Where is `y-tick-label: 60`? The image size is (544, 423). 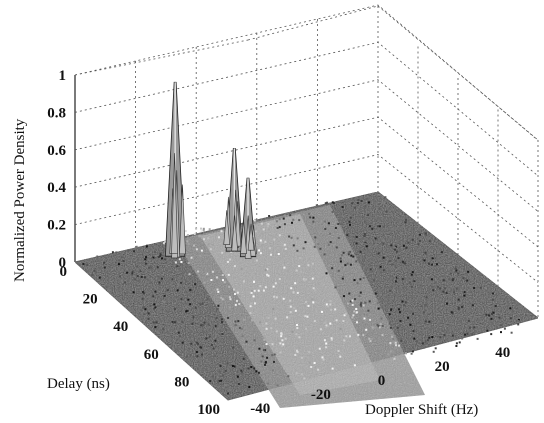 y-tick-label: 60 is located at coordinates (151, 355).